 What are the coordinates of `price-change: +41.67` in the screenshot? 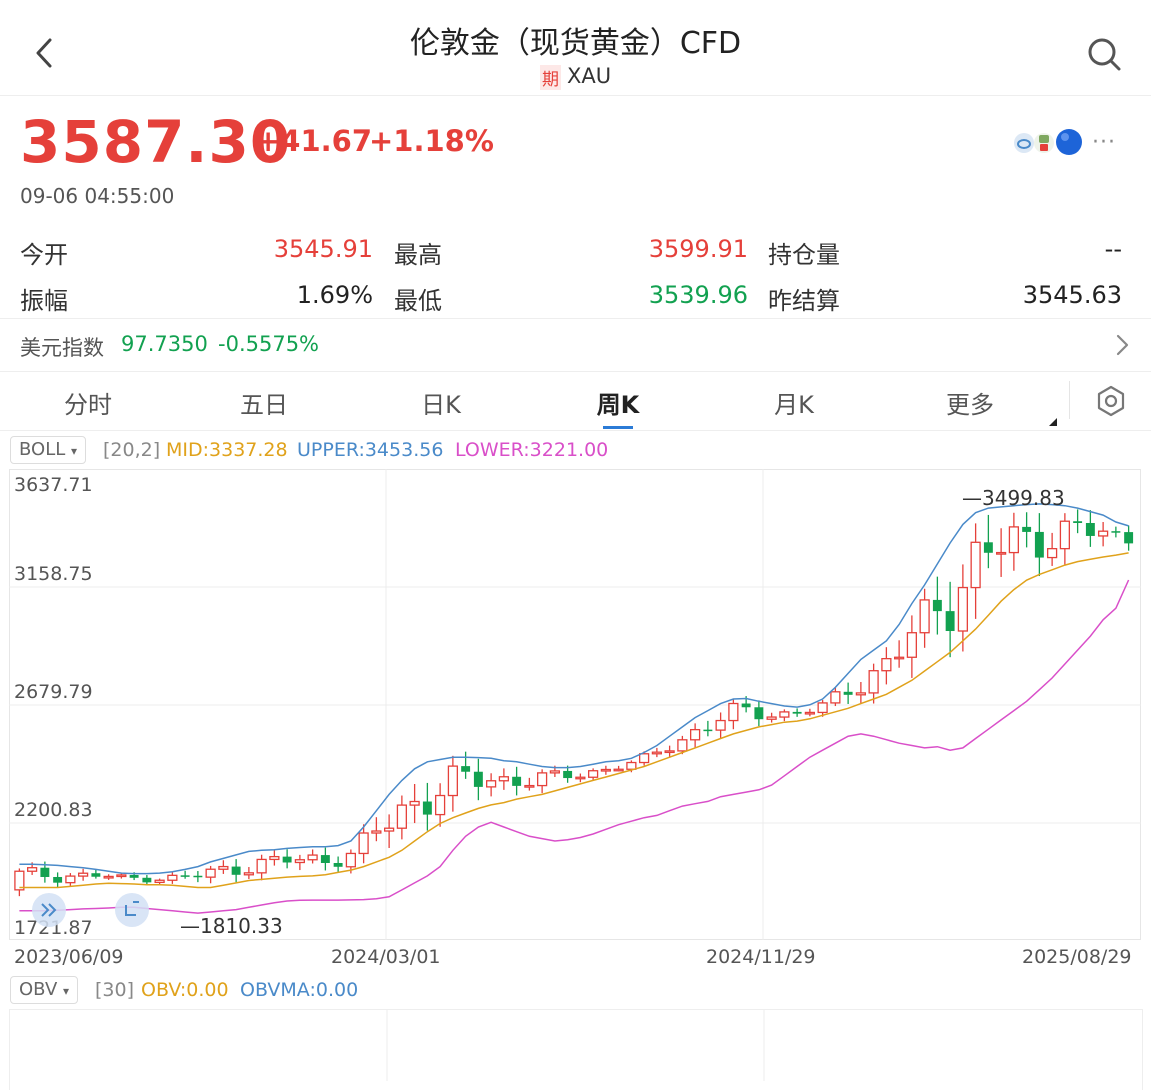 It's located at (314, 141).